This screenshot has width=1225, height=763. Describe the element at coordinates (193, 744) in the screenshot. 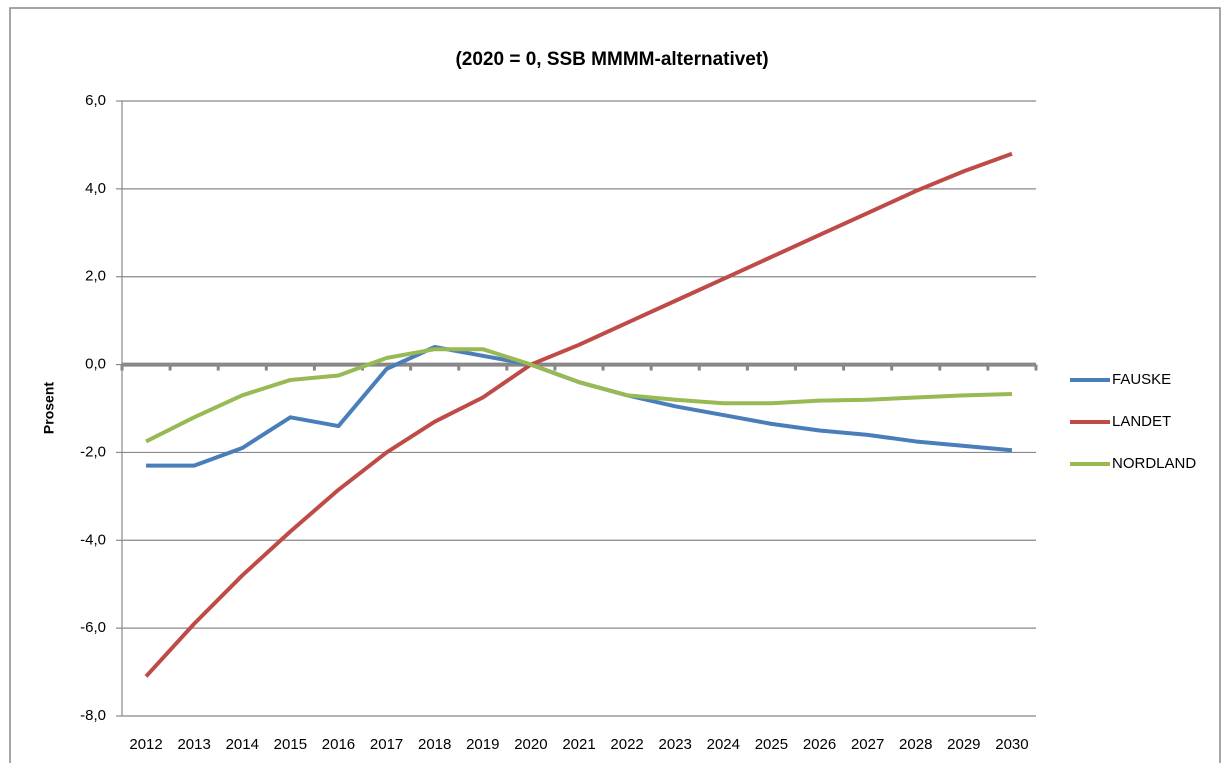

I see `x-tick-label: 2013` at that location.